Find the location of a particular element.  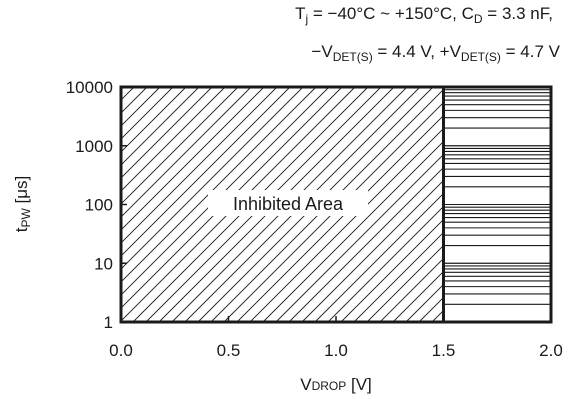

x-tick-label: 1.5 is located at coordinates (444, 350).